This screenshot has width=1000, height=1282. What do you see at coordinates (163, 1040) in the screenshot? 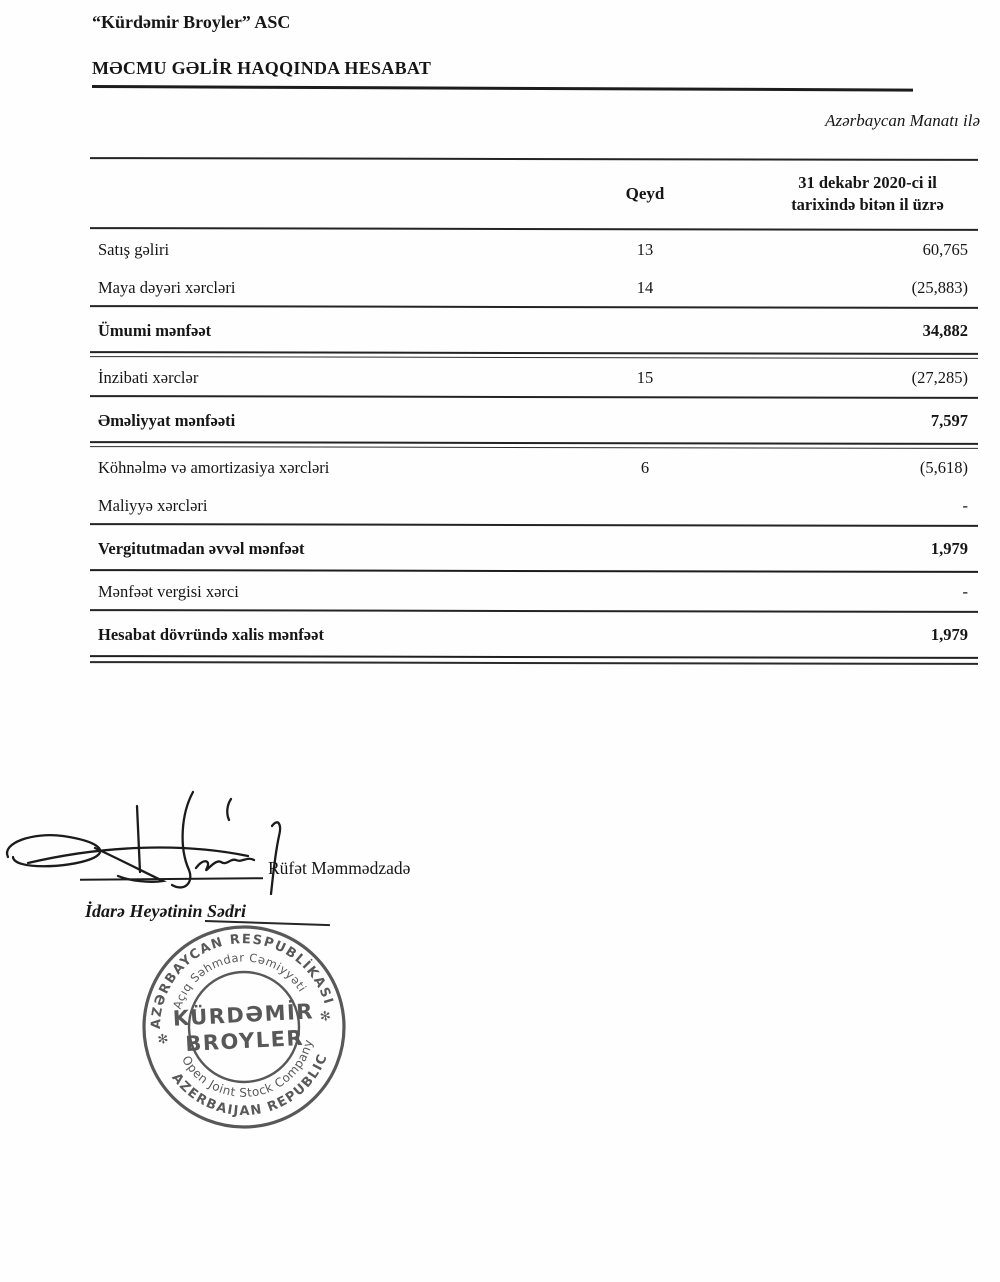
I see `stamp-star-left: ✻` at bounding box center [163, 1040].